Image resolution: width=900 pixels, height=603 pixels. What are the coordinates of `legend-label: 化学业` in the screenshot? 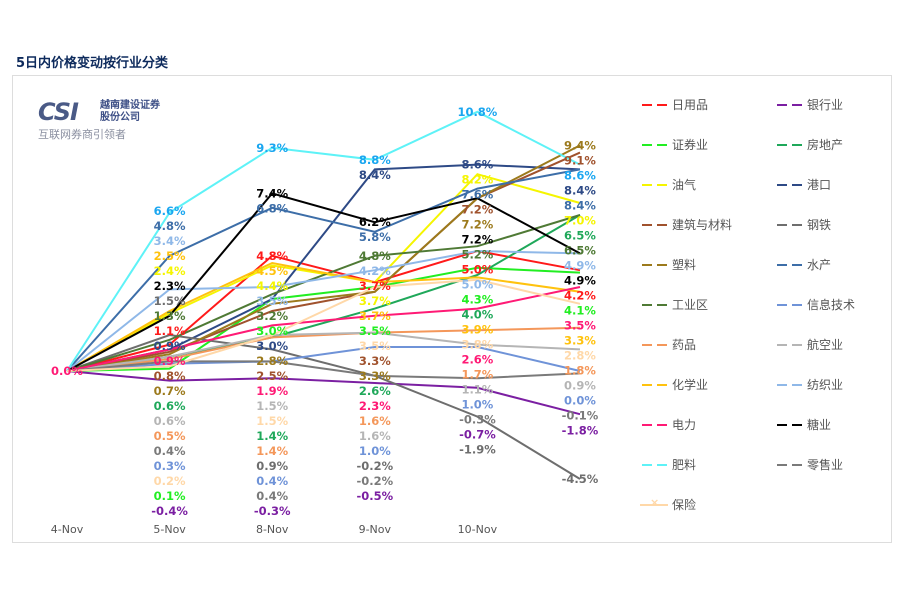 It's located at (690, 385).